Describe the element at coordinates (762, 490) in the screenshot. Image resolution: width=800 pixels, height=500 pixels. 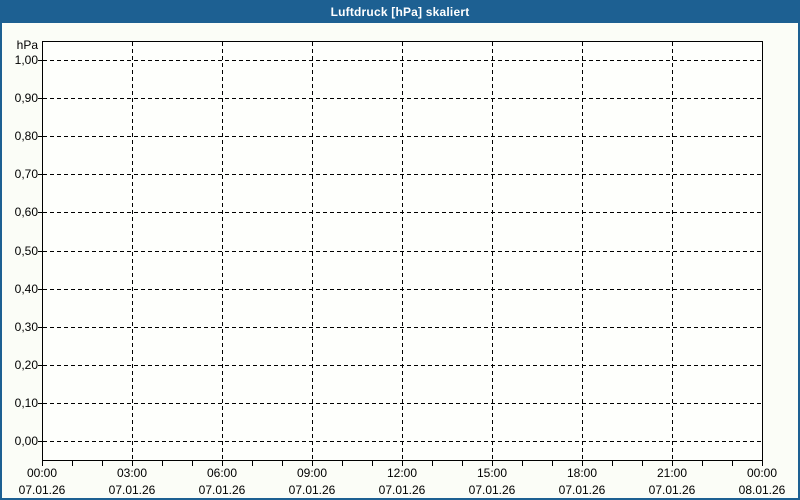
I see `x-tick-date-label: 08.01.26` at that location.